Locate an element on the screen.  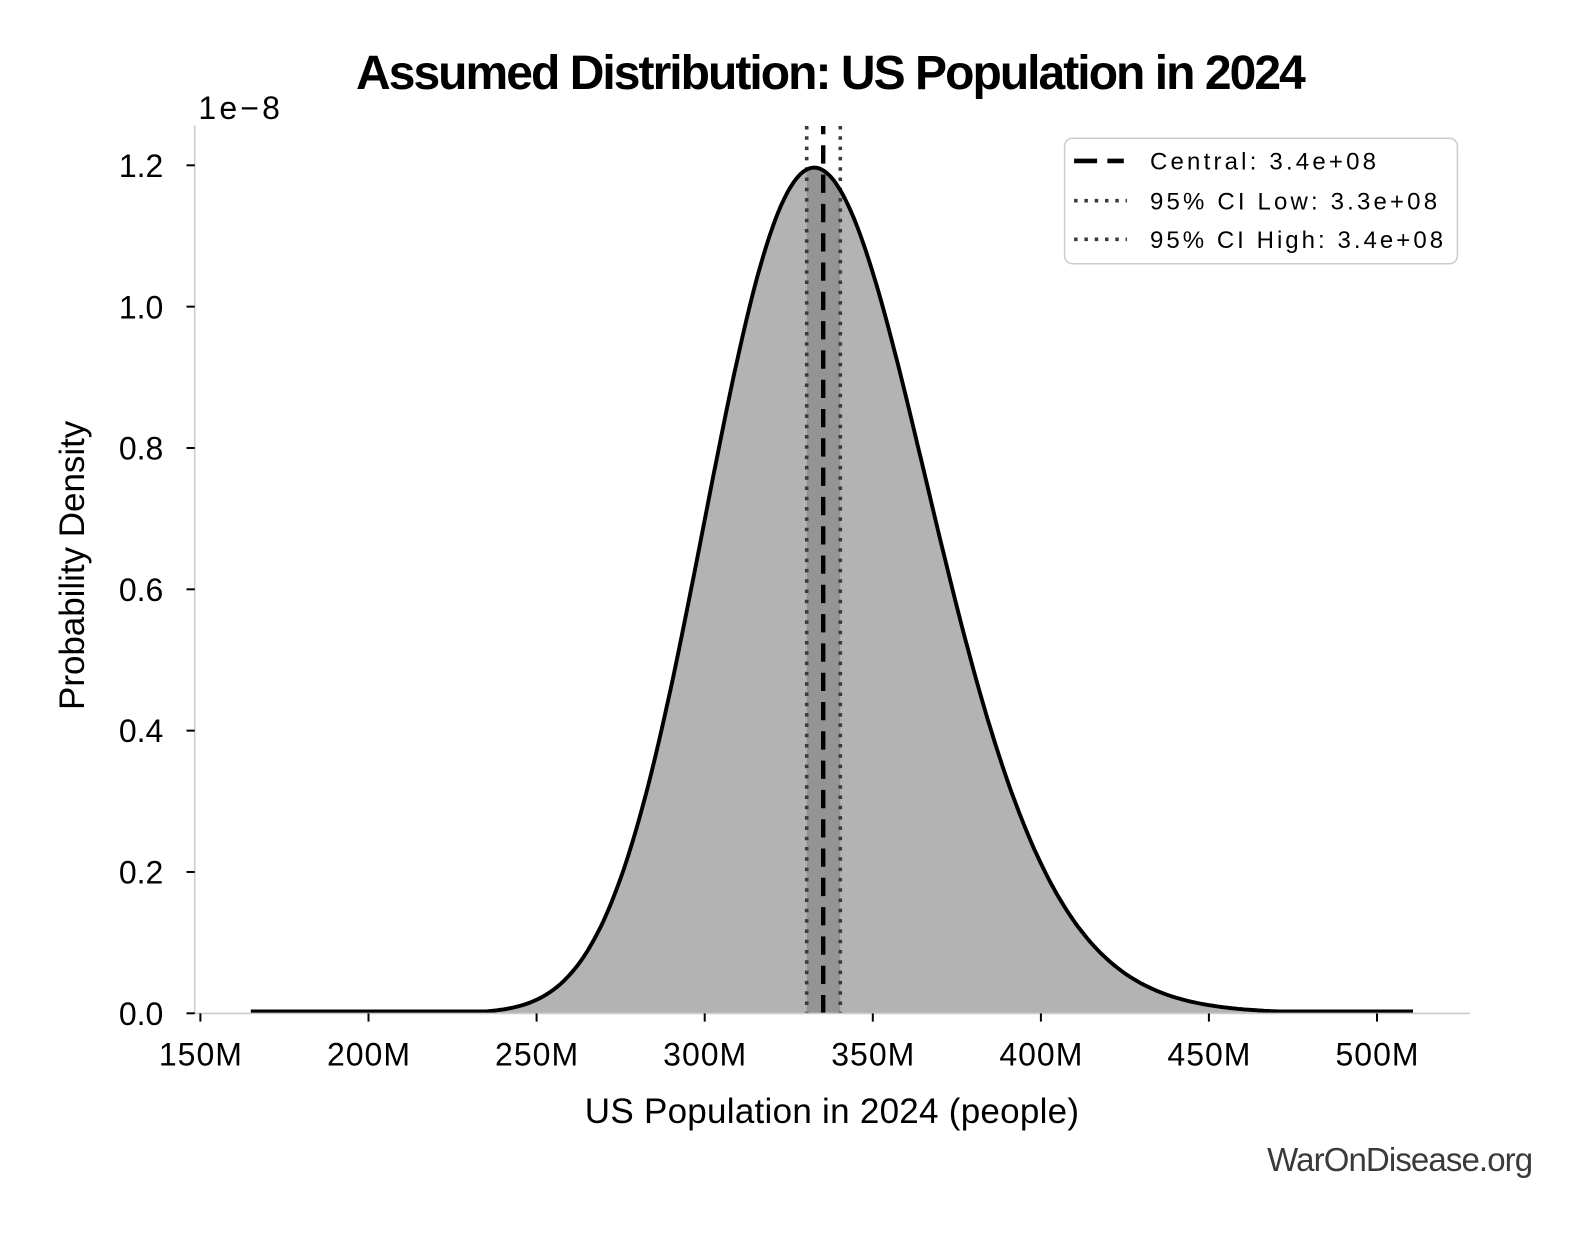
svg-text: 450M is located at coordinates (1209, 1055).